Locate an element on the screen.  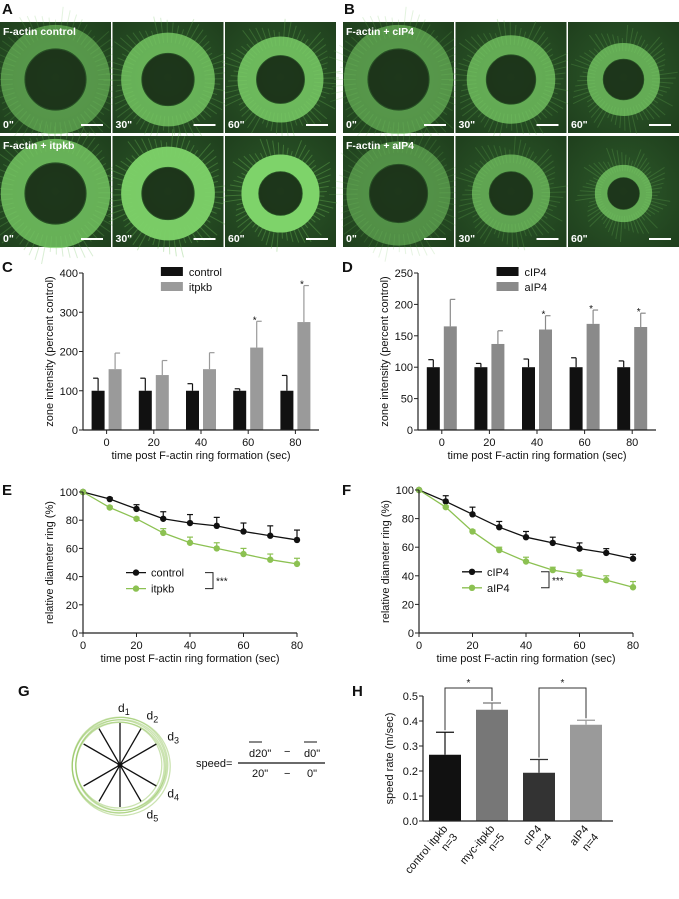
timepoint-label: 0" is located at coordinates (8, 239).